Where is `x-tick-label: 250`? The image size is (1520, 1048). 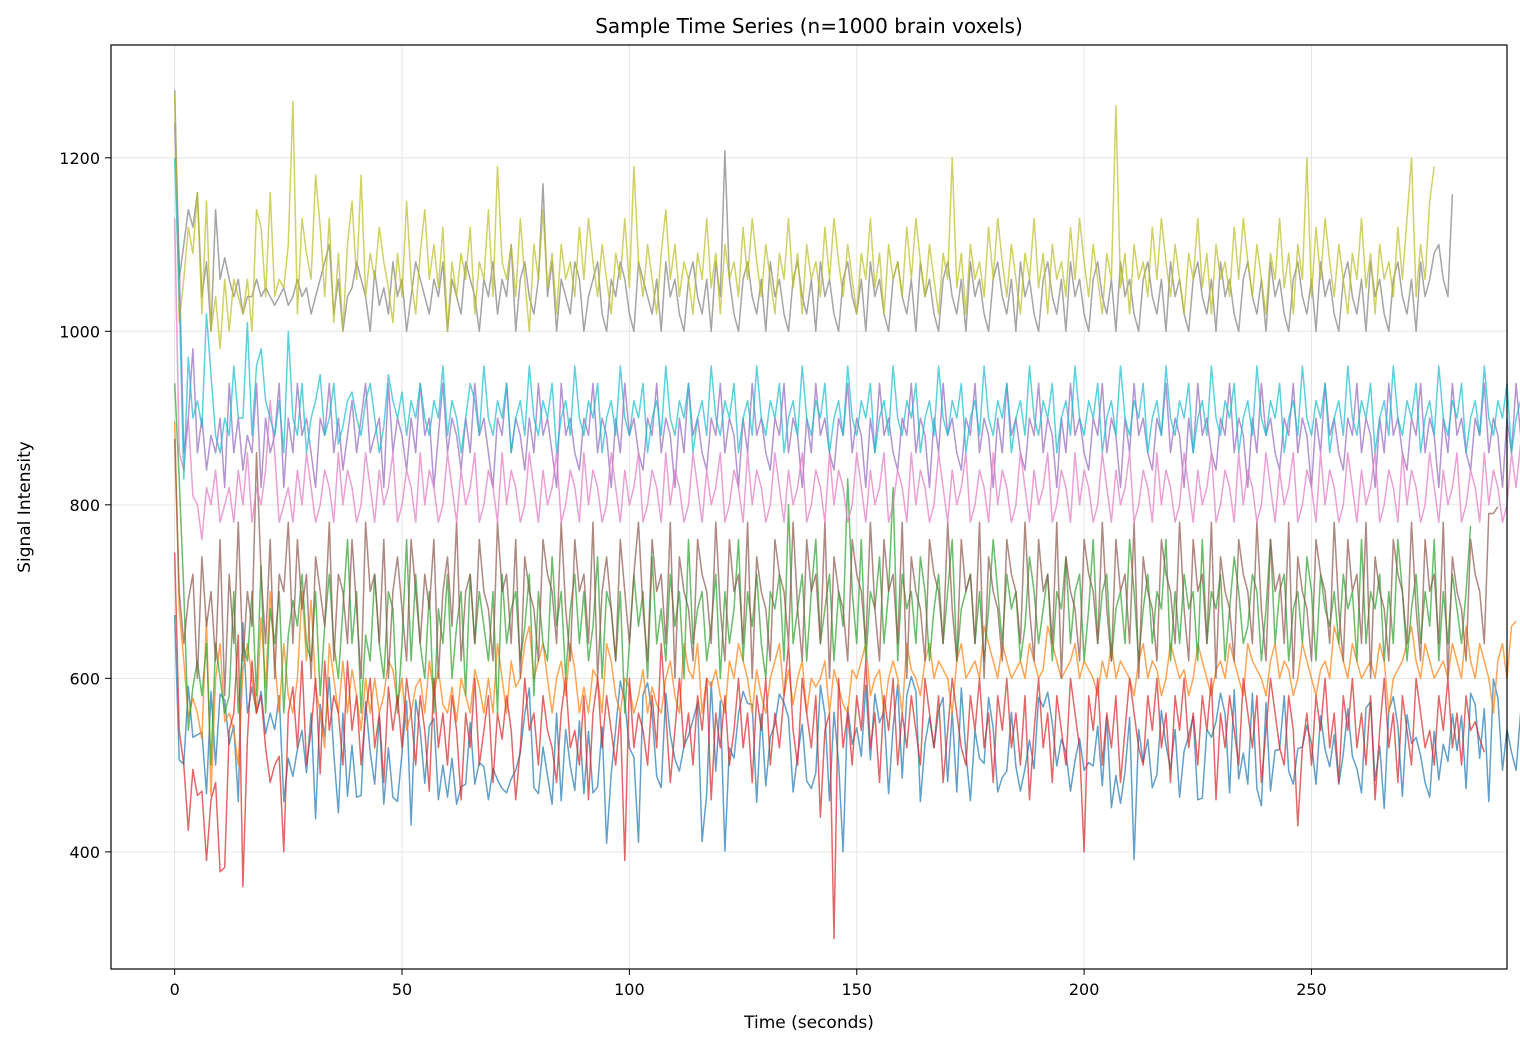
x-tick-label: 250 is located at coordinates (1311, 989).